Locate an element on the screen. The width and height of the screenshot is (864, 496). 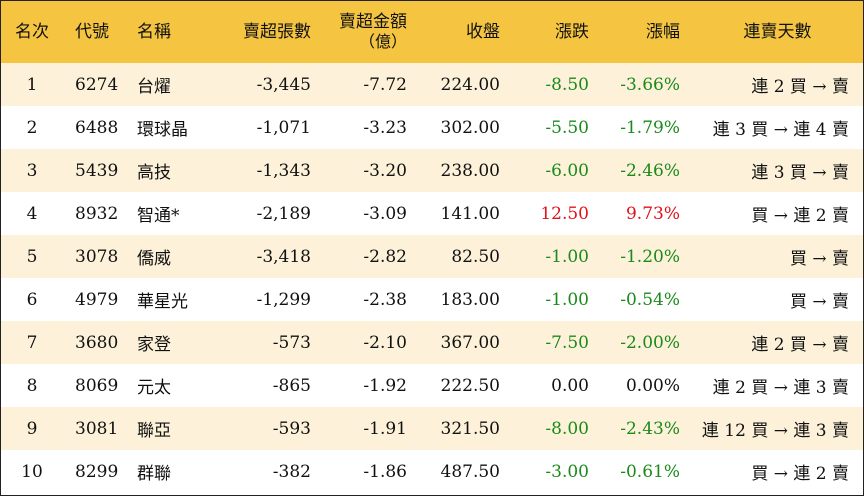
cell-change: -8.00 is located at coordinates (567, 428).